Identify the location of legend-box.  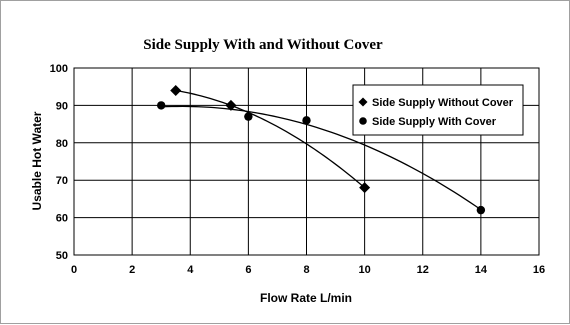
(438, 110).